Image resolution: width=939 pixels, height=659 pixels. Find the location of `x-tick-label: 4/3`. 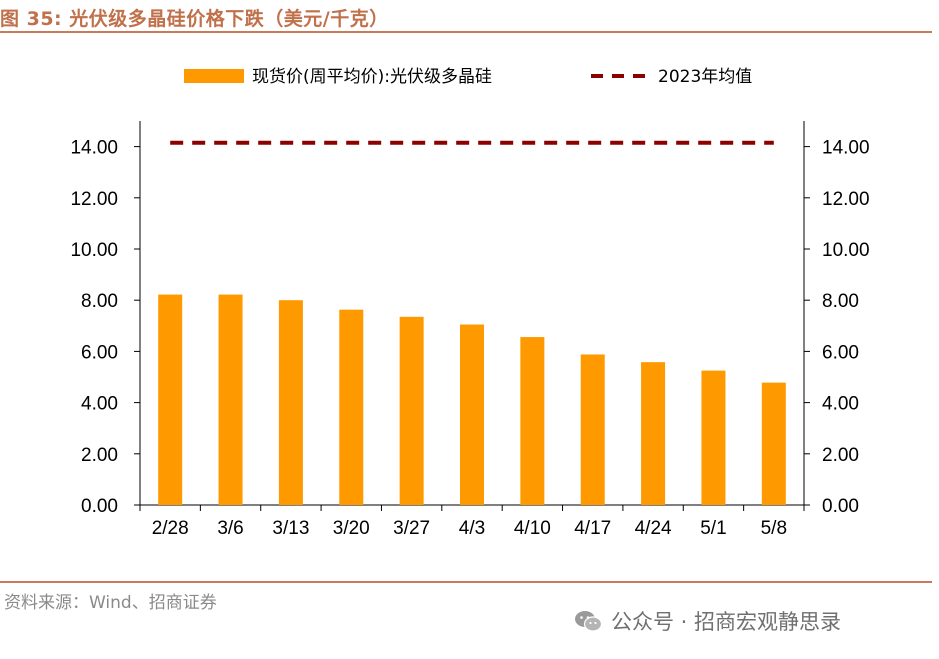

x-tick-label: 4/3 is located at coordinates (472, 528).